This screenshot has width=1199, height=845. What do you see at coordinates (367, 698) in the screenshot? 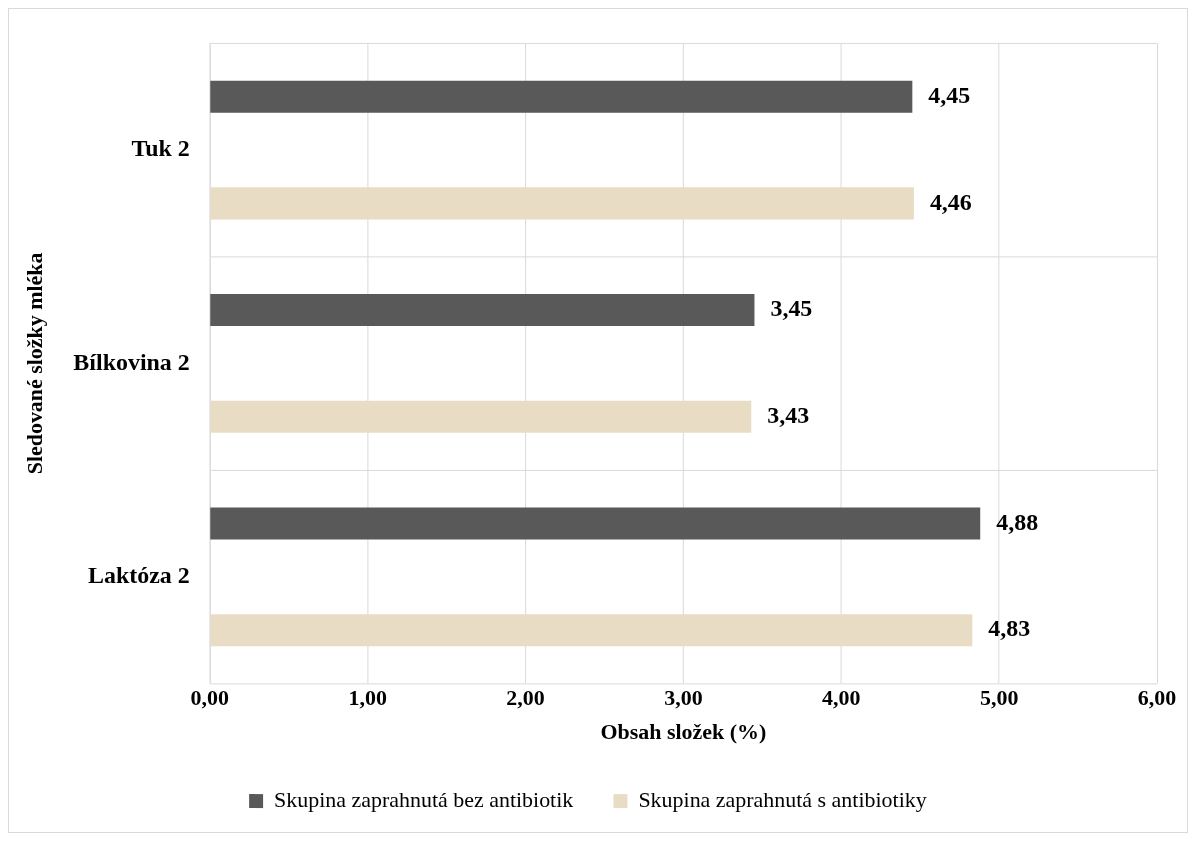
I see `x-tick-label: 1,00` at bounding box center [367, 698].